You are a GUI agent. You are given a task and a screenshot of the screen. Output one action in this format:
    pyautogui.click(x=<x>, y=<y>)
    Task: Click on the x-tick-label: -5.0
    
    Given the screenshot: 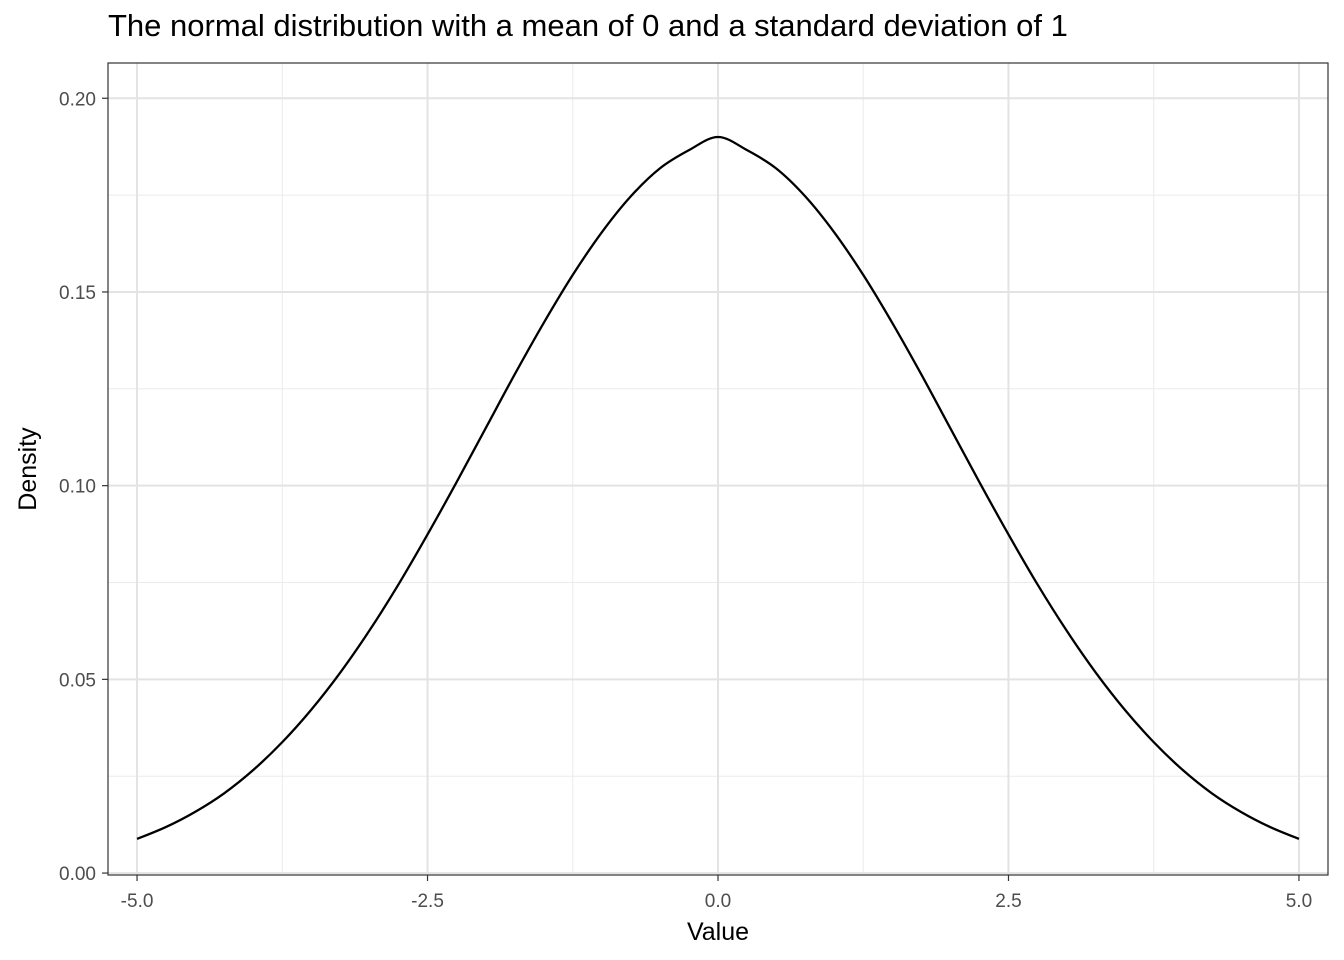 What is the action you would take?
    pyautogui.click(x=137, y=901)
    